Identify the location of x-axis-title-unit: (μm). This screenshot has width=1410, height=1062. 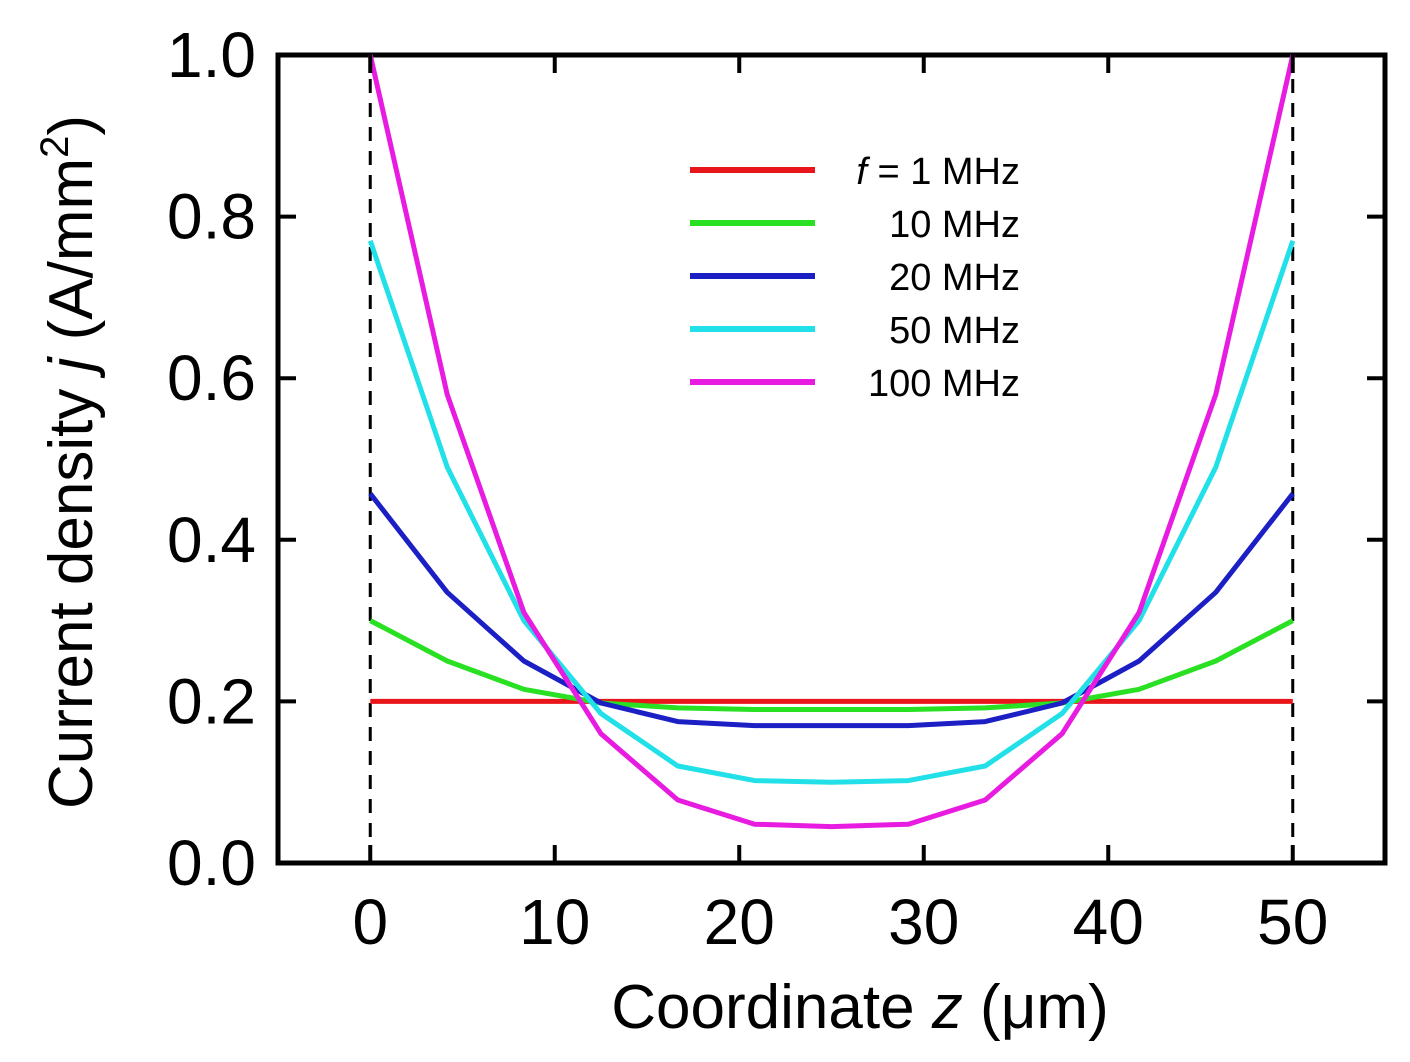
(1036, 1007).